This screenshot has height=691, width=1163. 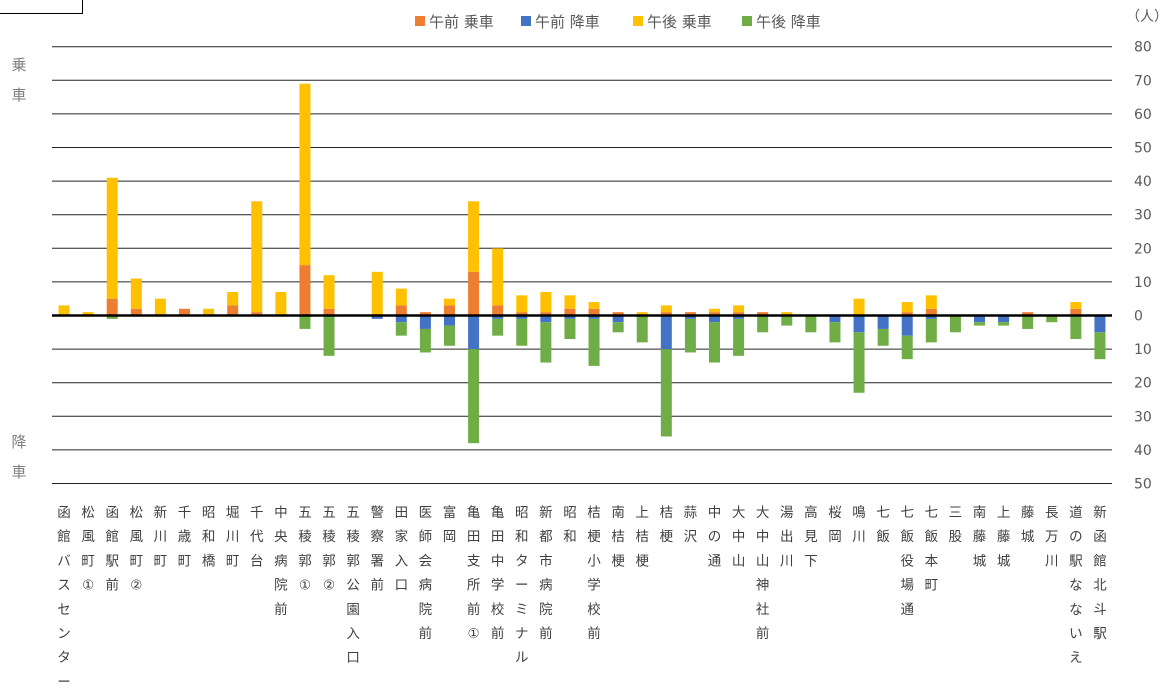 I want to click on station-label: 三股, so click(x=956, y=525).